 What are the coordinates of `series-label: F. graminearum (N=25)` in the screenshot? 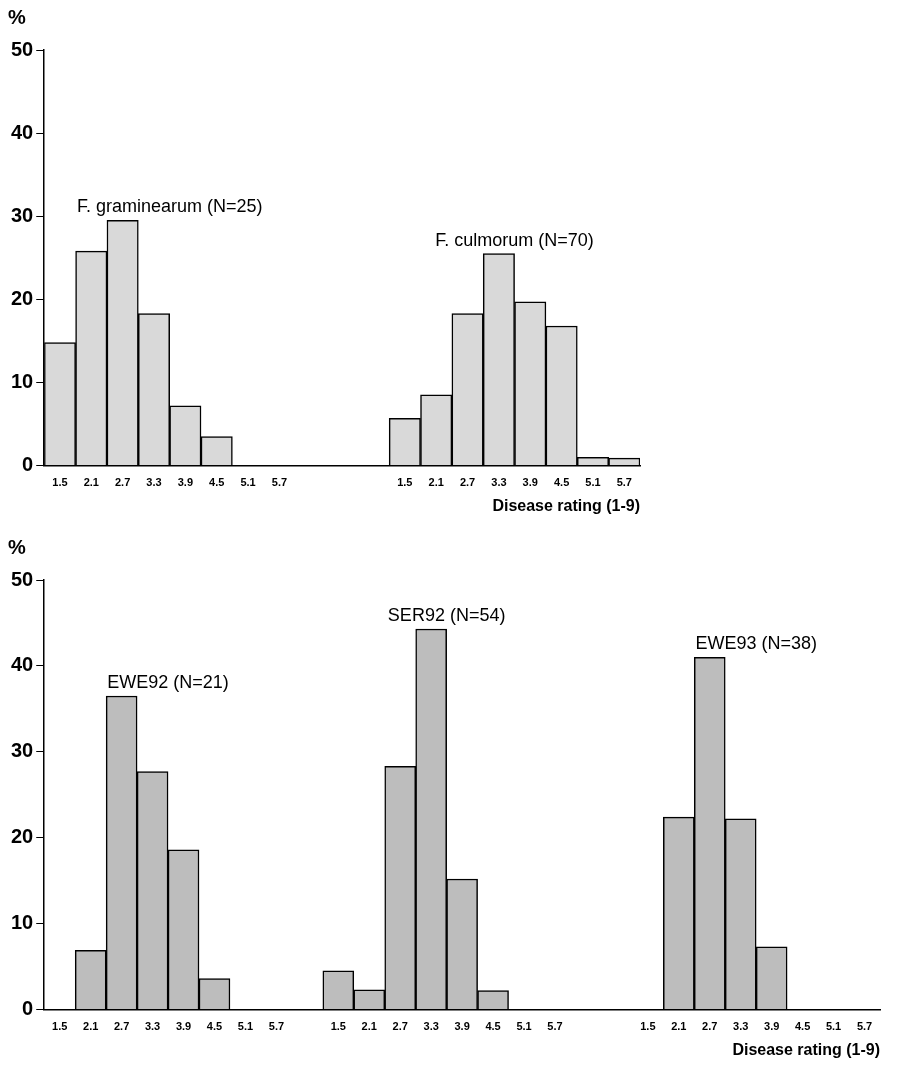 It's located at (169, 206).